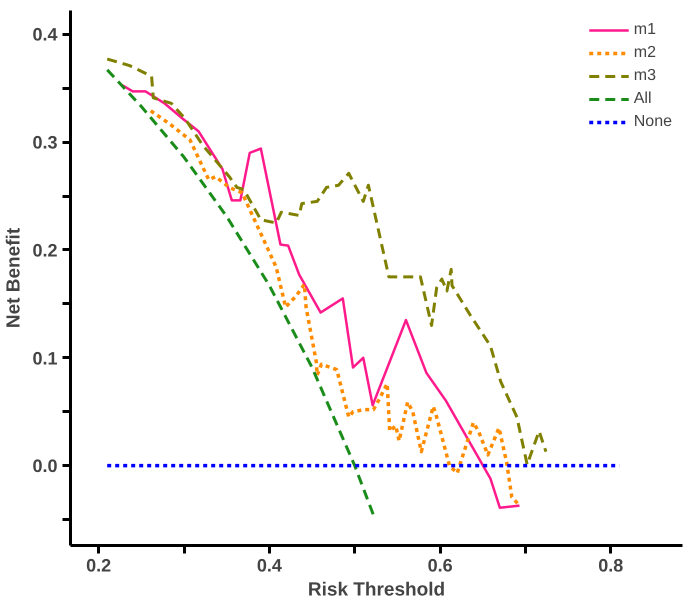 This screenshot has width=692, height=603. Describe the element at coordinates (45, 34) in the screenshot. I see `y-tick-label: 0.4` at that location.